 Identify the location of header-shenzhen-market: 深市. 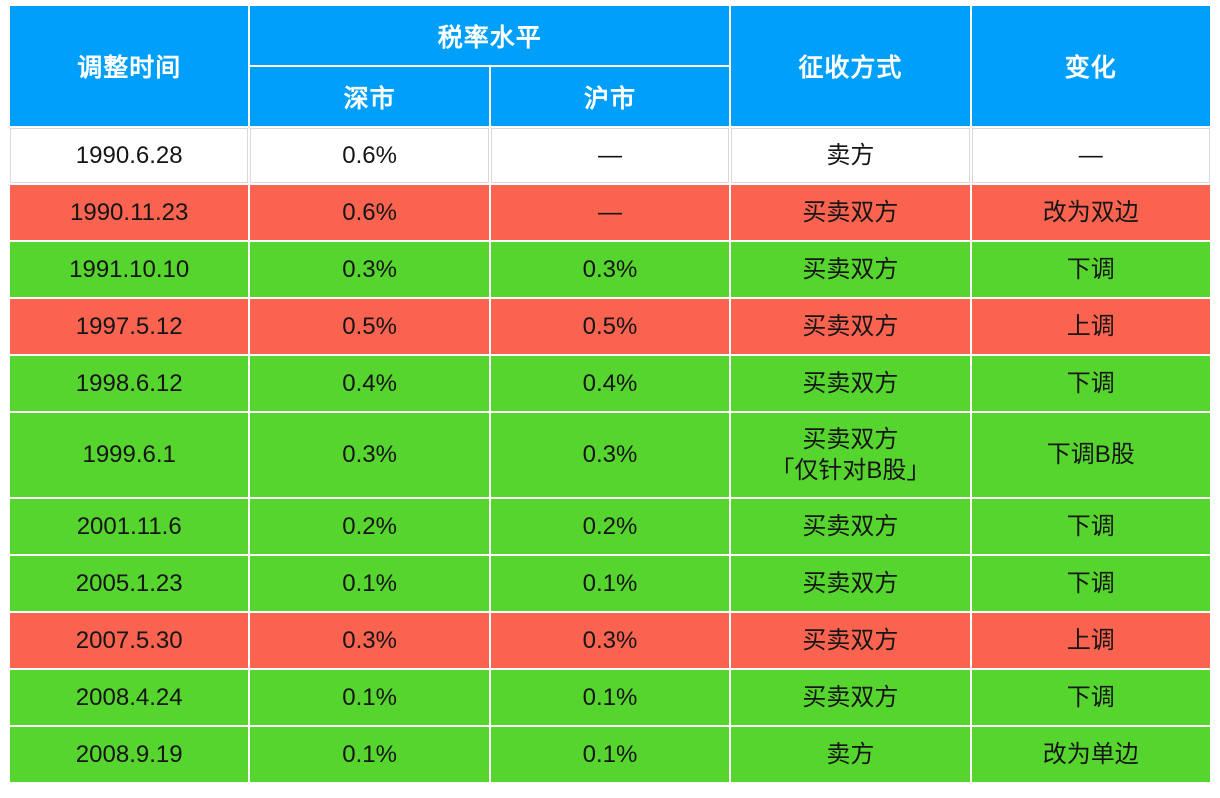
(369, 96).